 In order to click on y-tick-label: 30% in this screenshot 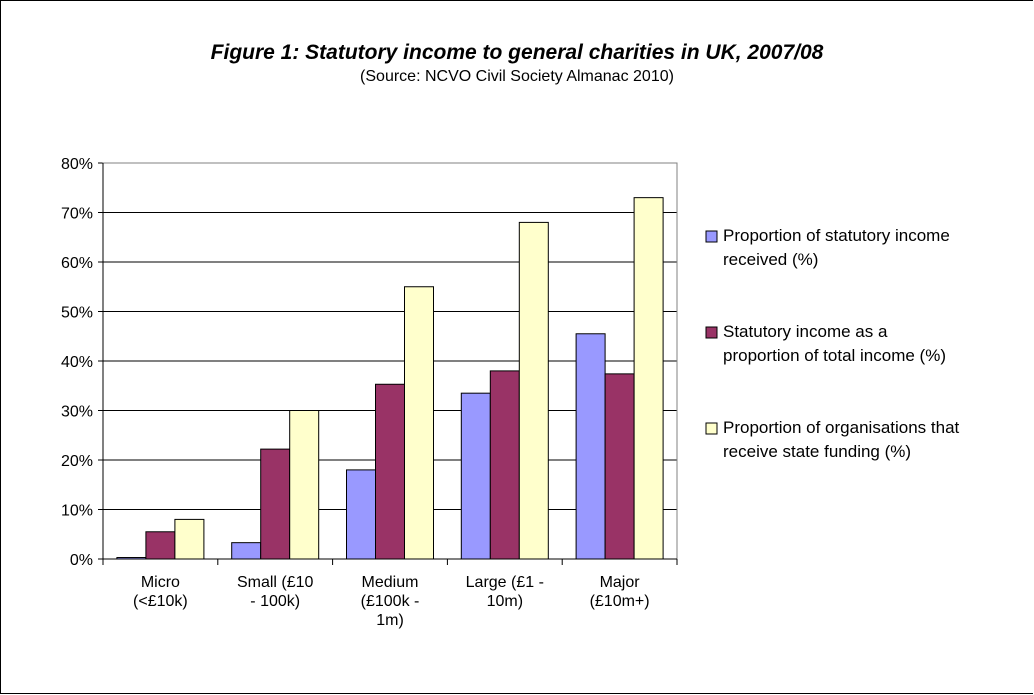, I will do `click(77, 412)`.